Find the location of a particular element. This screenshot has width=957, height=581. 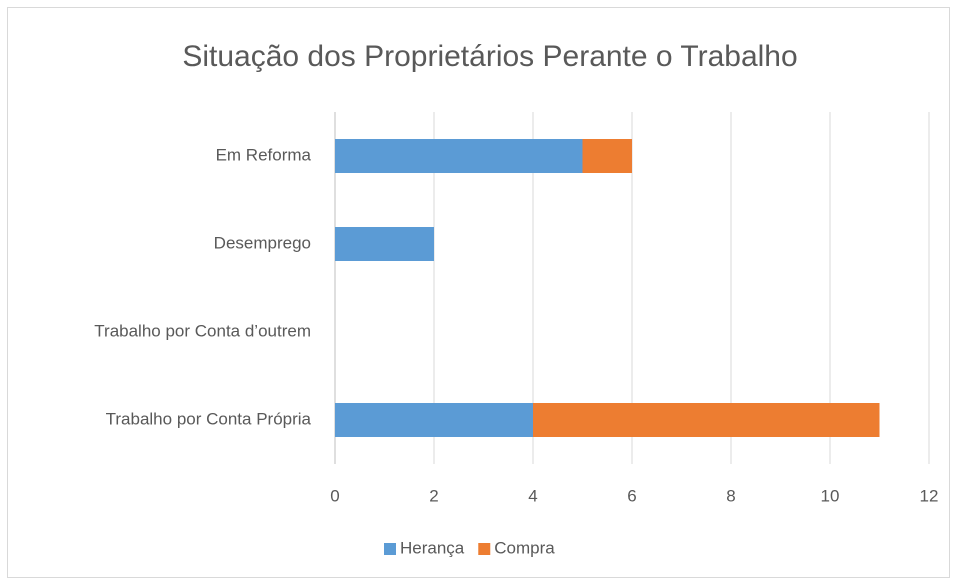

x-tick-label: 8 is located at coordinates (730, 495).